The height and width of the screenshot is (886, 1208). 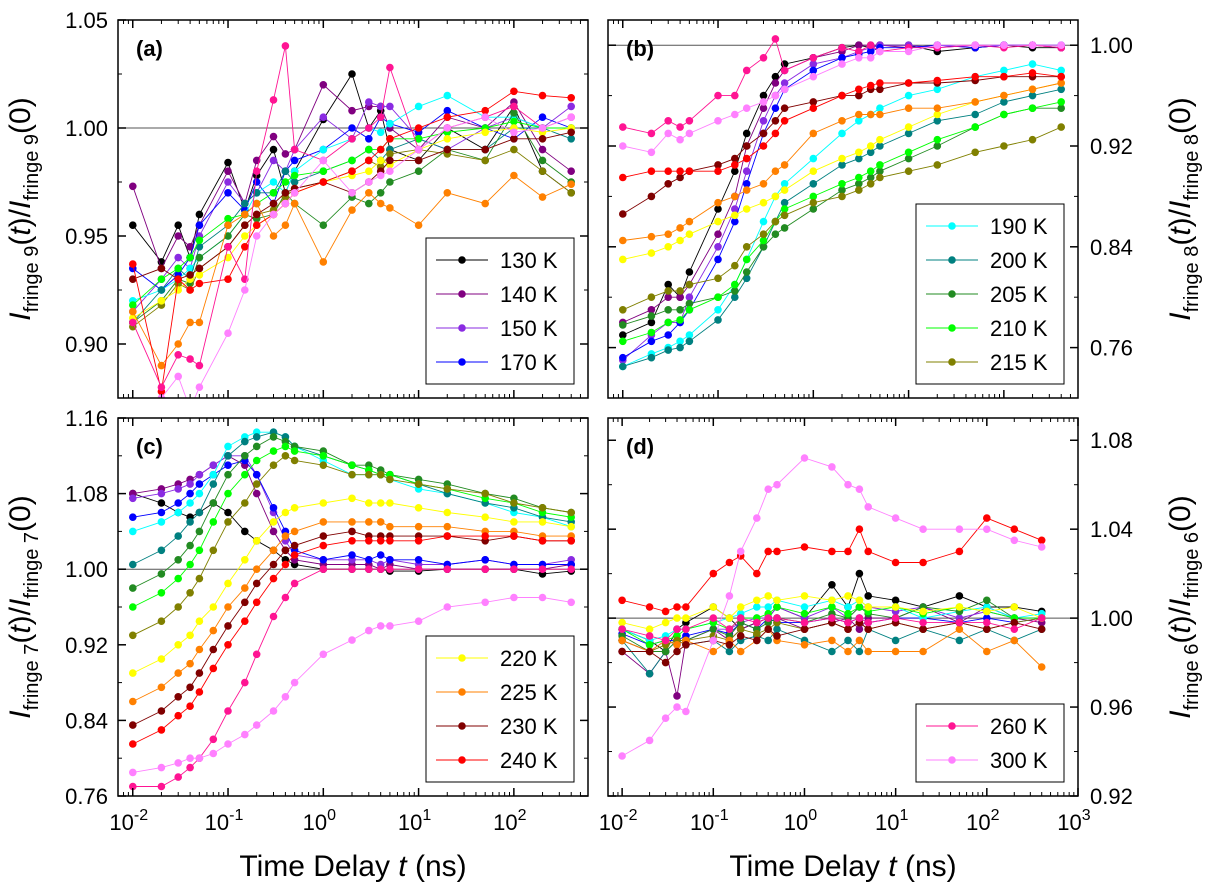 I want to click on legend-label: 150 K, so click(x=529, y=328).